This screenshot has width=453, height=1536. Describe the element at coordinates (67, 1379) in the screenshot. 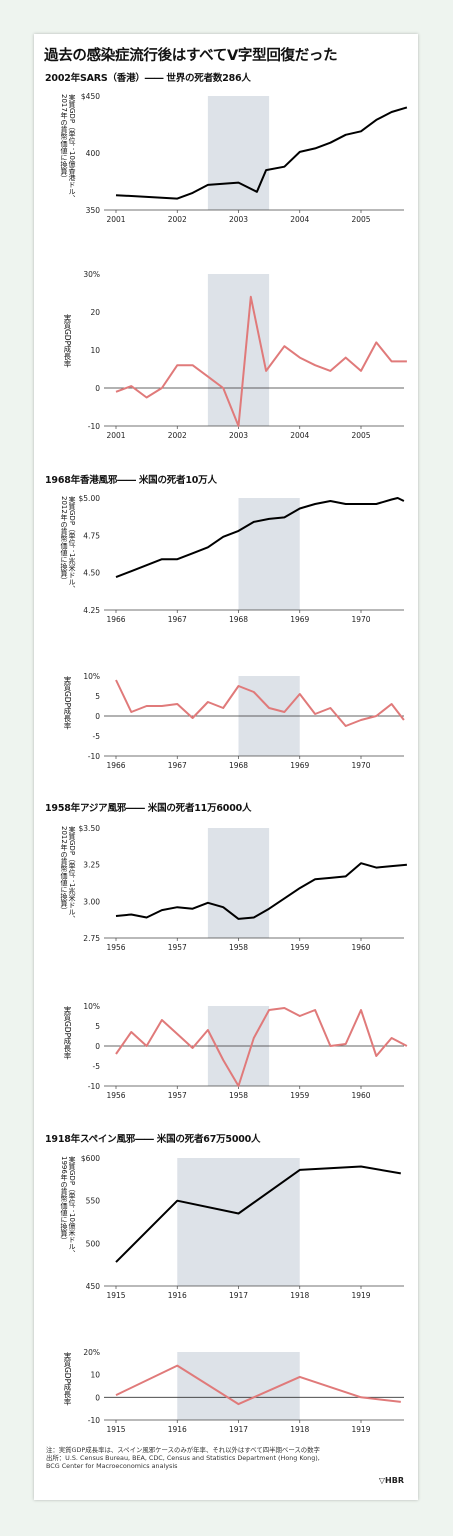

I see `growth-ylabel-1918: 実質GDP成長率` at that location.